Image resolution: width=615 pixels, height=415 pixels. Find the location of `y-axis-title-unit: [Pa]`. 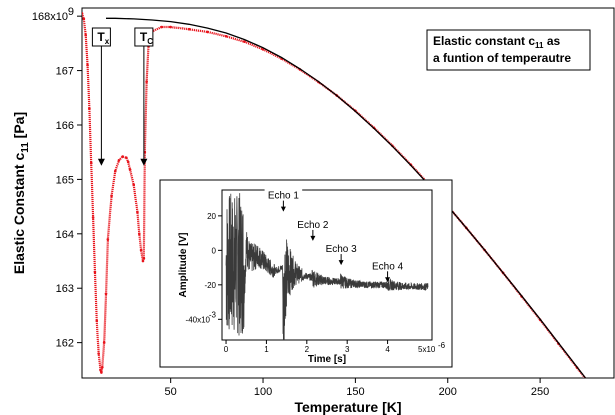

y-axis-title-unit: [Pa] is located at coordinates (19, 127).